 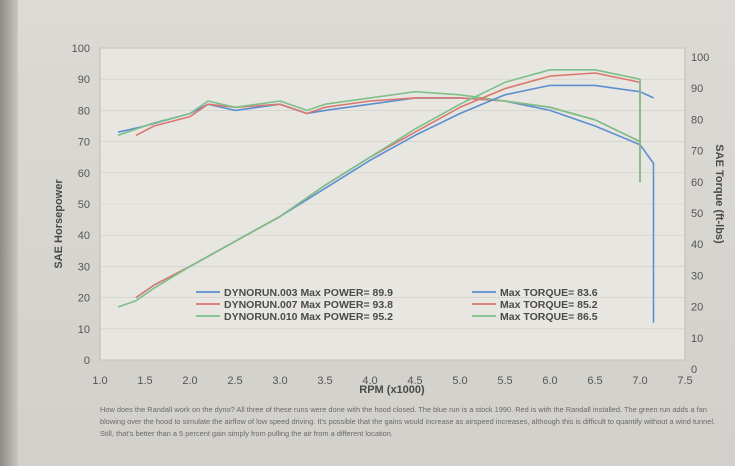 I want to click on y-tick-label-left: 40, so click(x=84, y=236).